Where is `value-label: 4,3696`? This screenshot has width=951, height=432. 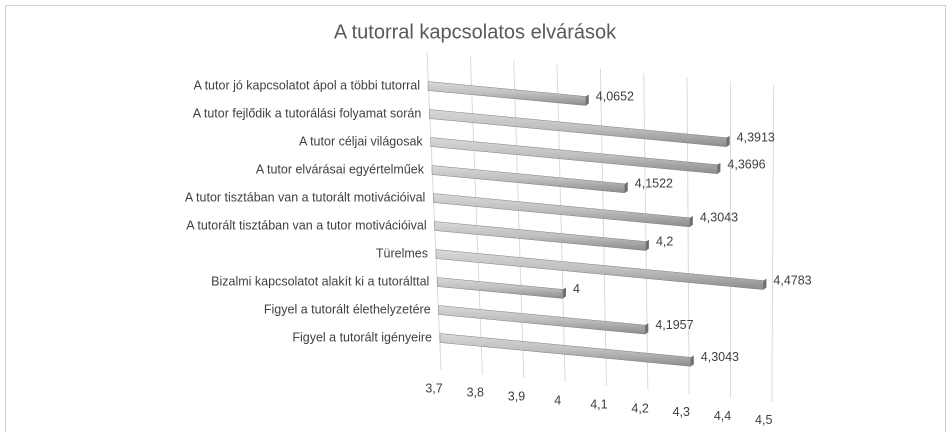 value-label: 4,3696 is located at coordinates (746, 165).